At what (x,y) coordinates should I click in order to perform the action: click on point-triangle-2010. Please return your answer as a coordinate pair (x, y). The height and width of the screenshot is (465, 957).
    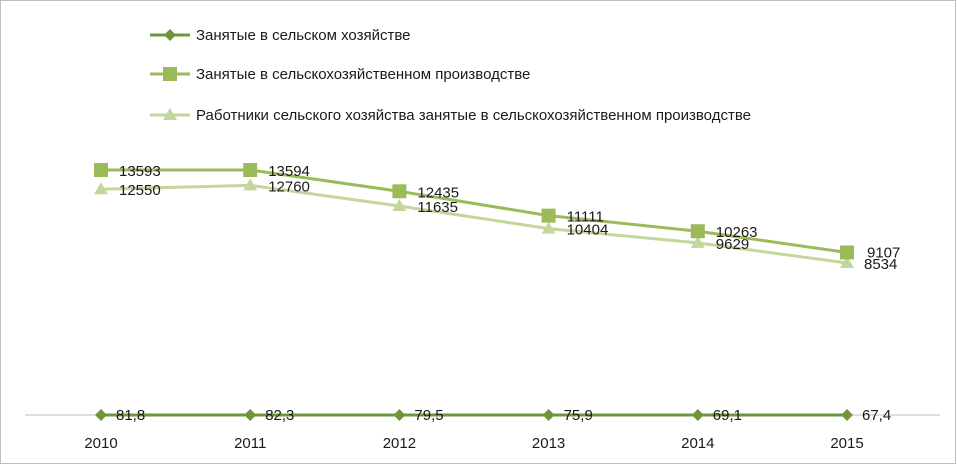
    Looking at the image, I should click on (101, 188).